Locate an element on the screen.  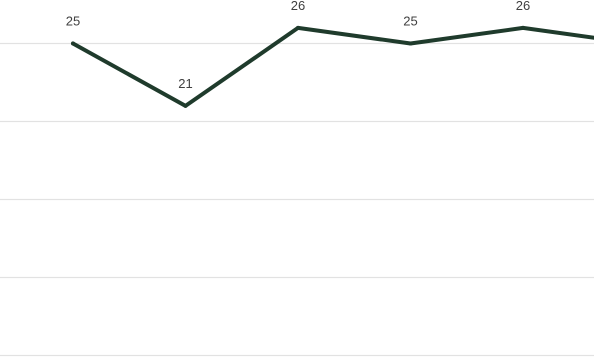
data-label-2: 26 is located at coordinates (298, 6).